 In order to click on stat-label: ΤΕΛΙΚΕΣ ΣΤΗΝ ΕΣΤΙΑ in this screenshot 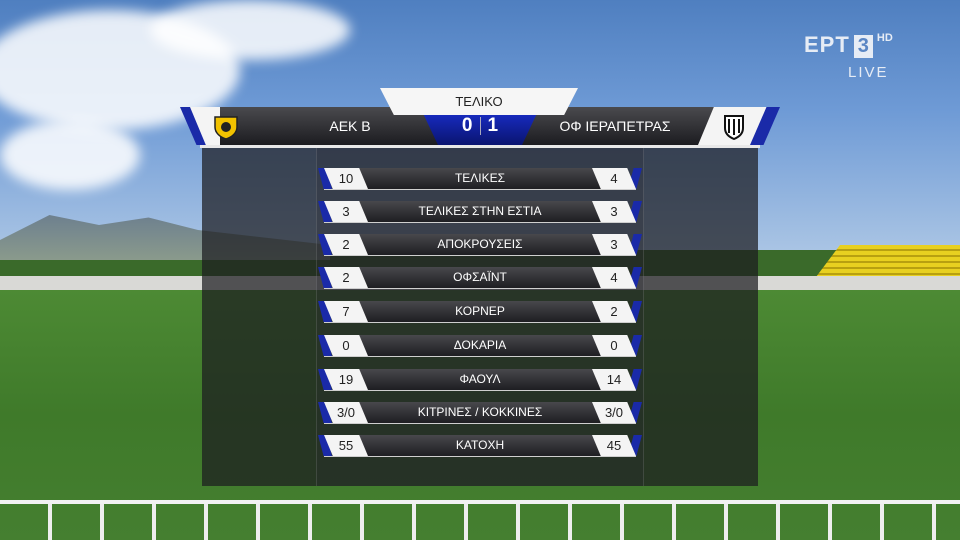, I will do `click(480, 211)`.